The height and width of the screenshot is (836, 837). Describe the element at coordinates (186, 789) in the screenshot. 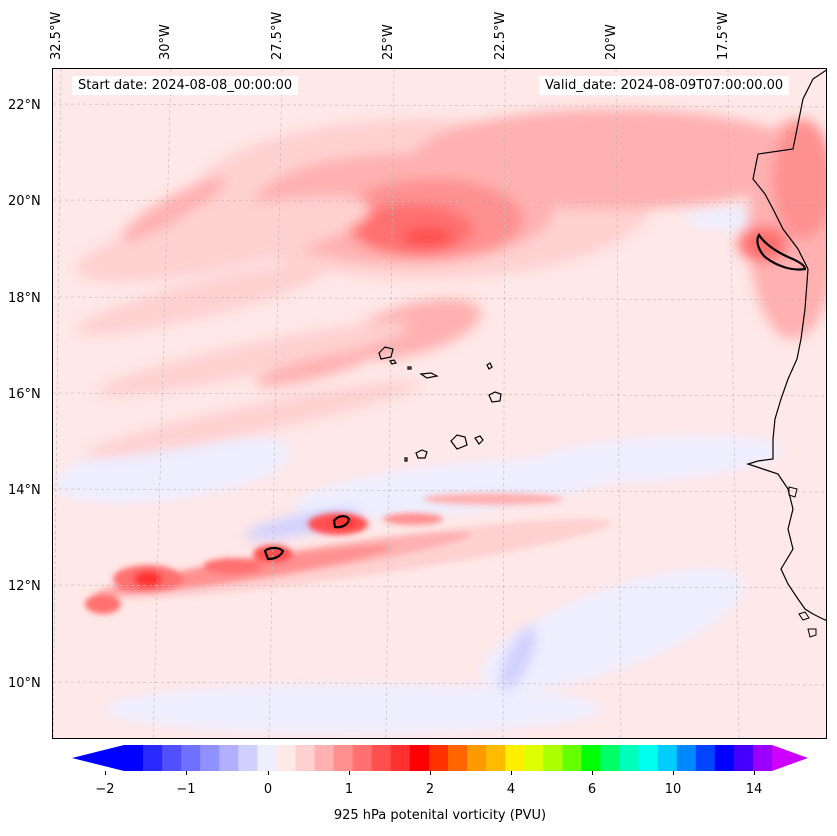

I see `colorbar-tick-label: −1` at that location.